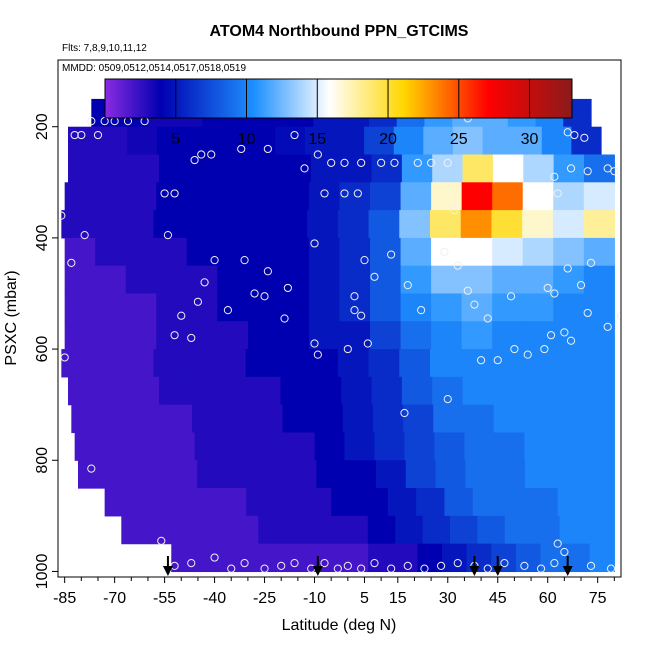 This screenshot has height=655, width=650. What do you see at coordinates (314, 598) in the screenshot?
I see `x-tick-label: -10` at bounding box center [314, 598].